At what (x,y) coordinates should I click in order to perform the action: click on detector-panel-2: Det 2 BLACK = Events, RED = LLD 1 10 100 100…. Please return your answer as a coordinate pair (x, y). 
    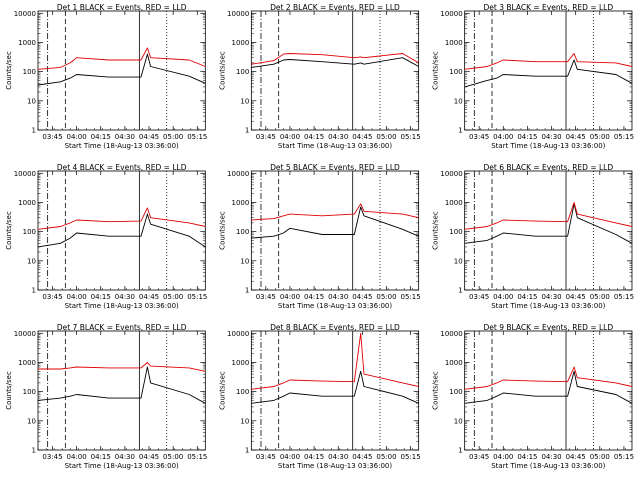
    Looking at the image, I should click on (319, 76).